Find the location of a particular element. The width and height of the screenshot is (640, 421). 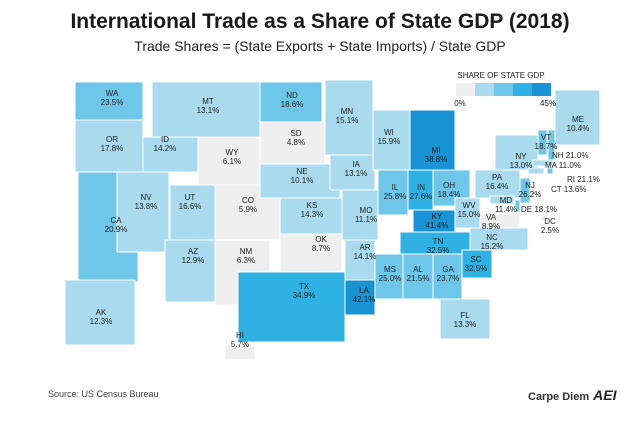

state-abbr: KY is located at coordinates (437, 216).